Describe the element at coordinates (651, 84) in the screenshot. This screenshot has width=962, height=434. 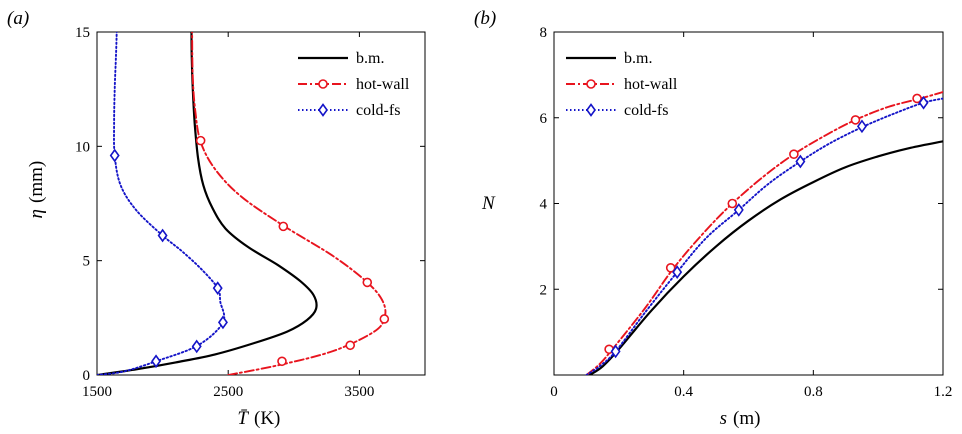
I see `panel-b-legend-hot-wall-label: hot-wall` at that location.